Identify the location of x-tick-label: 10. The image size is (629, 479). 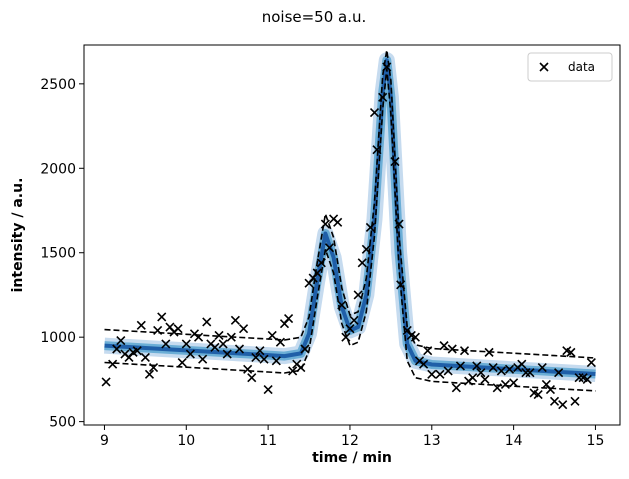
(186, 441).